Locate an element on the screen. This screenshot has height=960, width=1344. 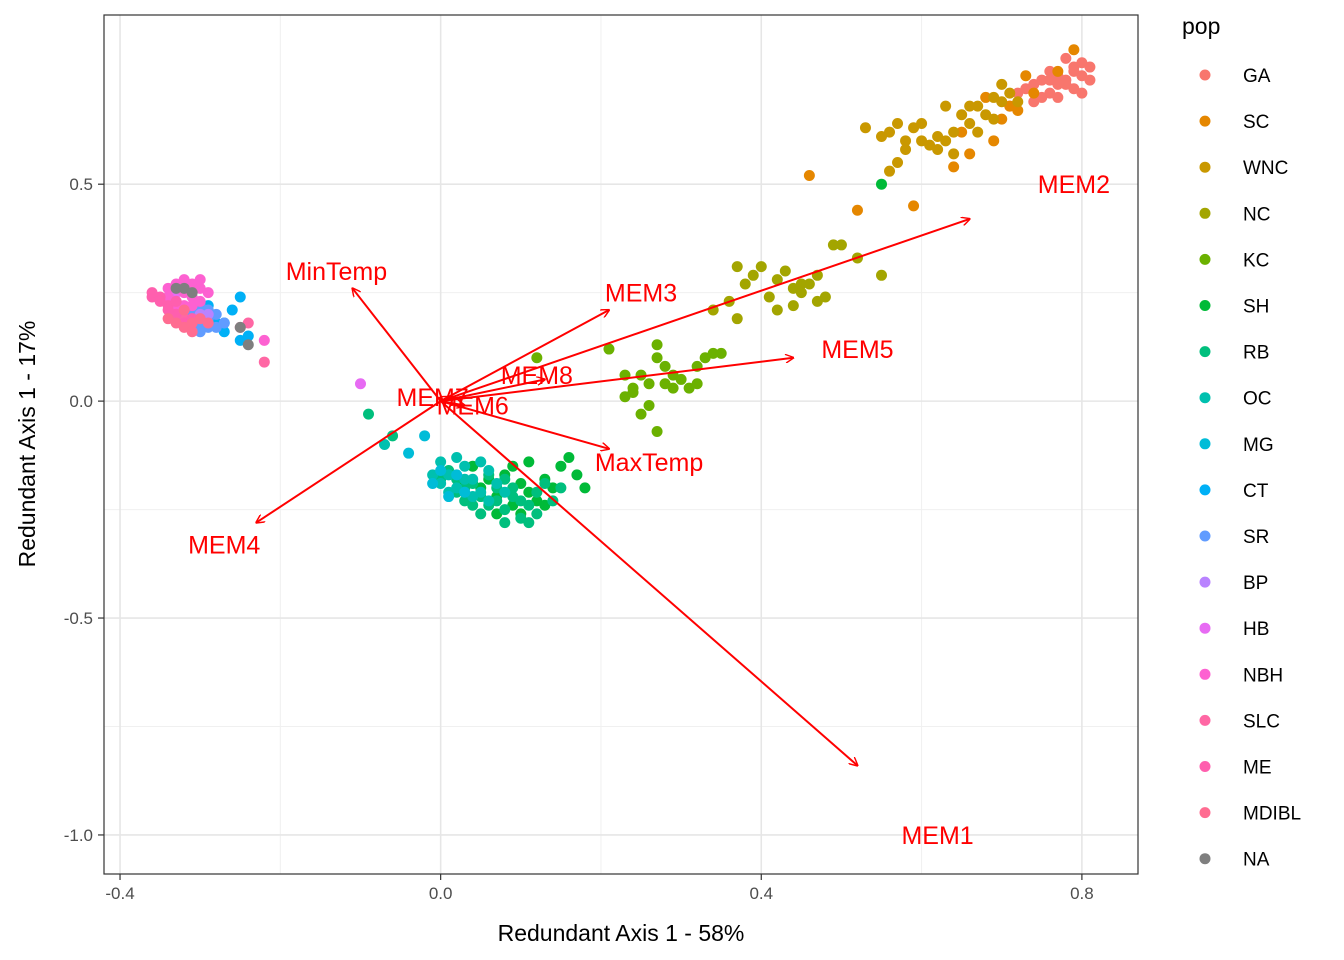
legend-key-sr is located at coordinates (1205, 536).